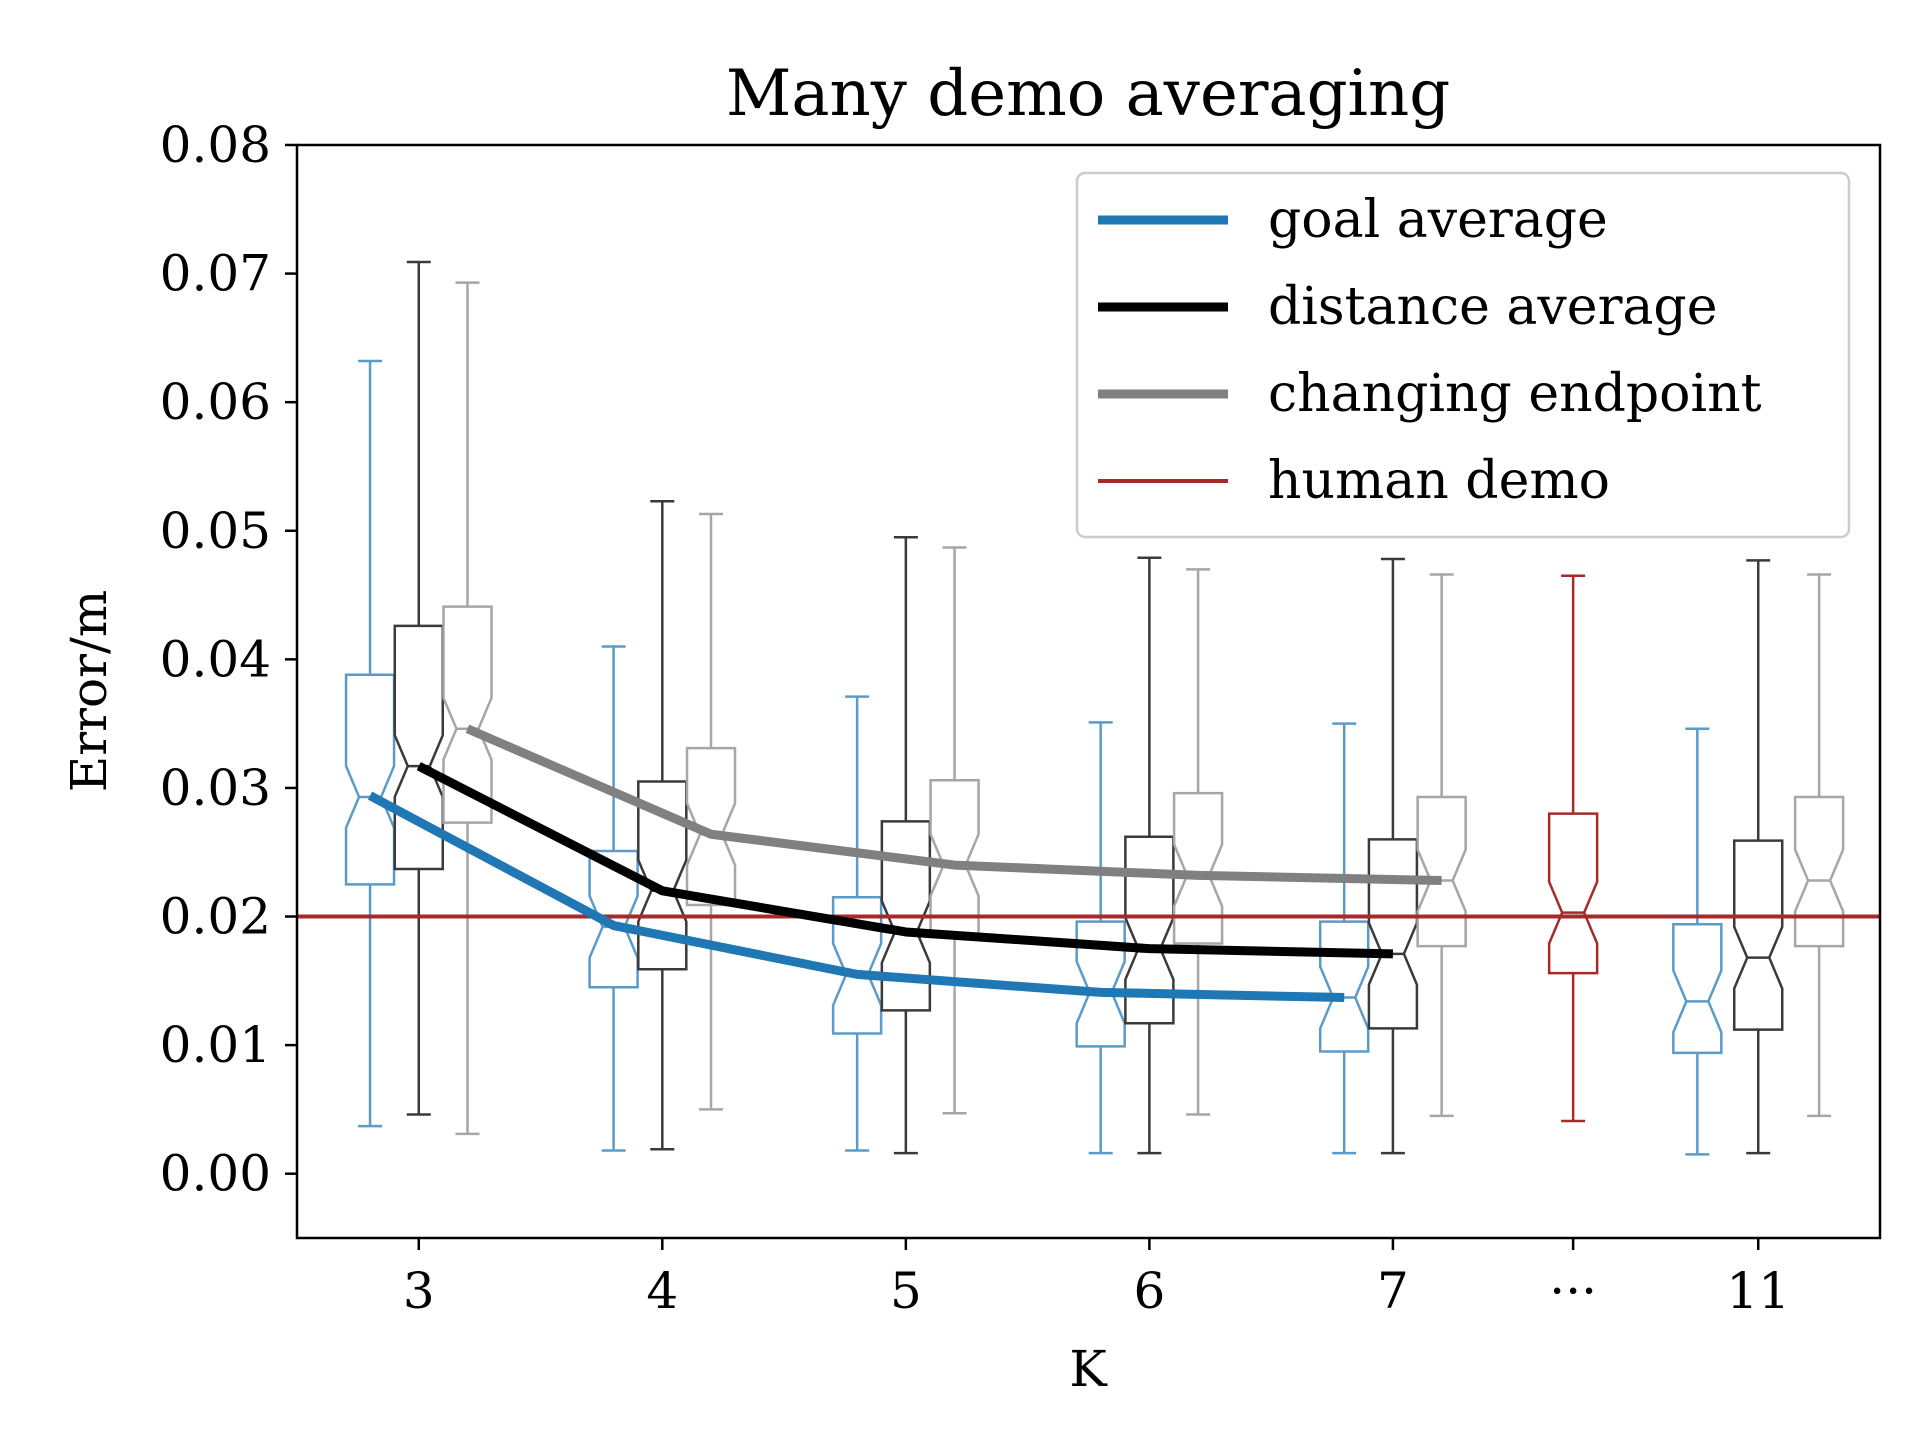  What do you see at coordinates (1088, 94) in the screenshot?
I see `chart-title: Many demo averaging` at bounding box center [1088, 94].